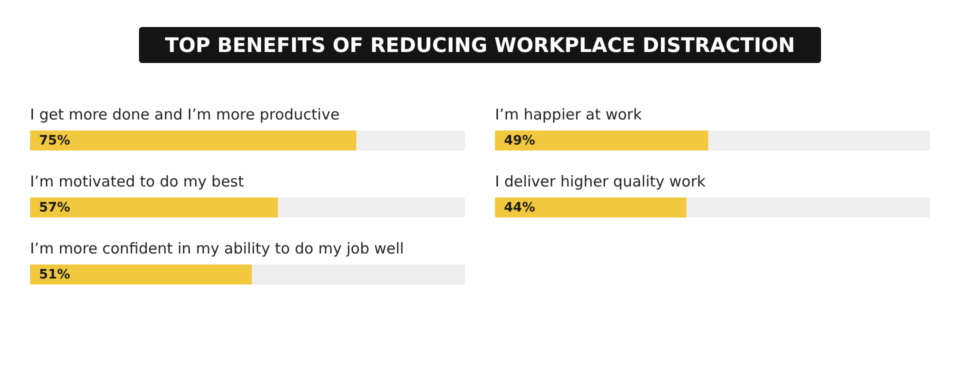  Describe the element at coordinates (54, 141) in the screenshot. I see `data-label: 75%` at that location.